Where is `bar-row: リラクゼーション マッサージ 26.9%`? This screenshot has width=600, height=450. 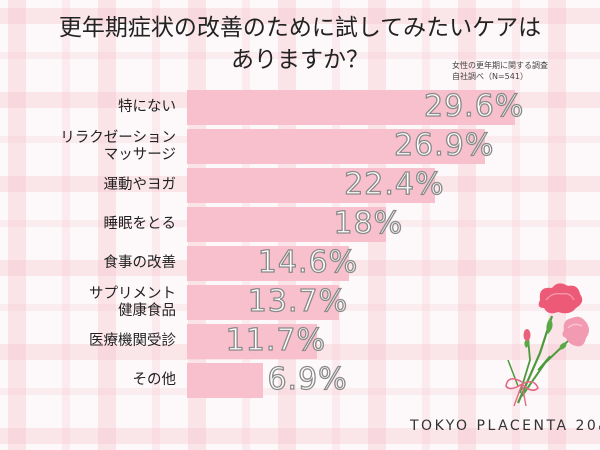
bar-row: リラクゼーション マッサージ 26.9% is located at coordinates (300, 145).